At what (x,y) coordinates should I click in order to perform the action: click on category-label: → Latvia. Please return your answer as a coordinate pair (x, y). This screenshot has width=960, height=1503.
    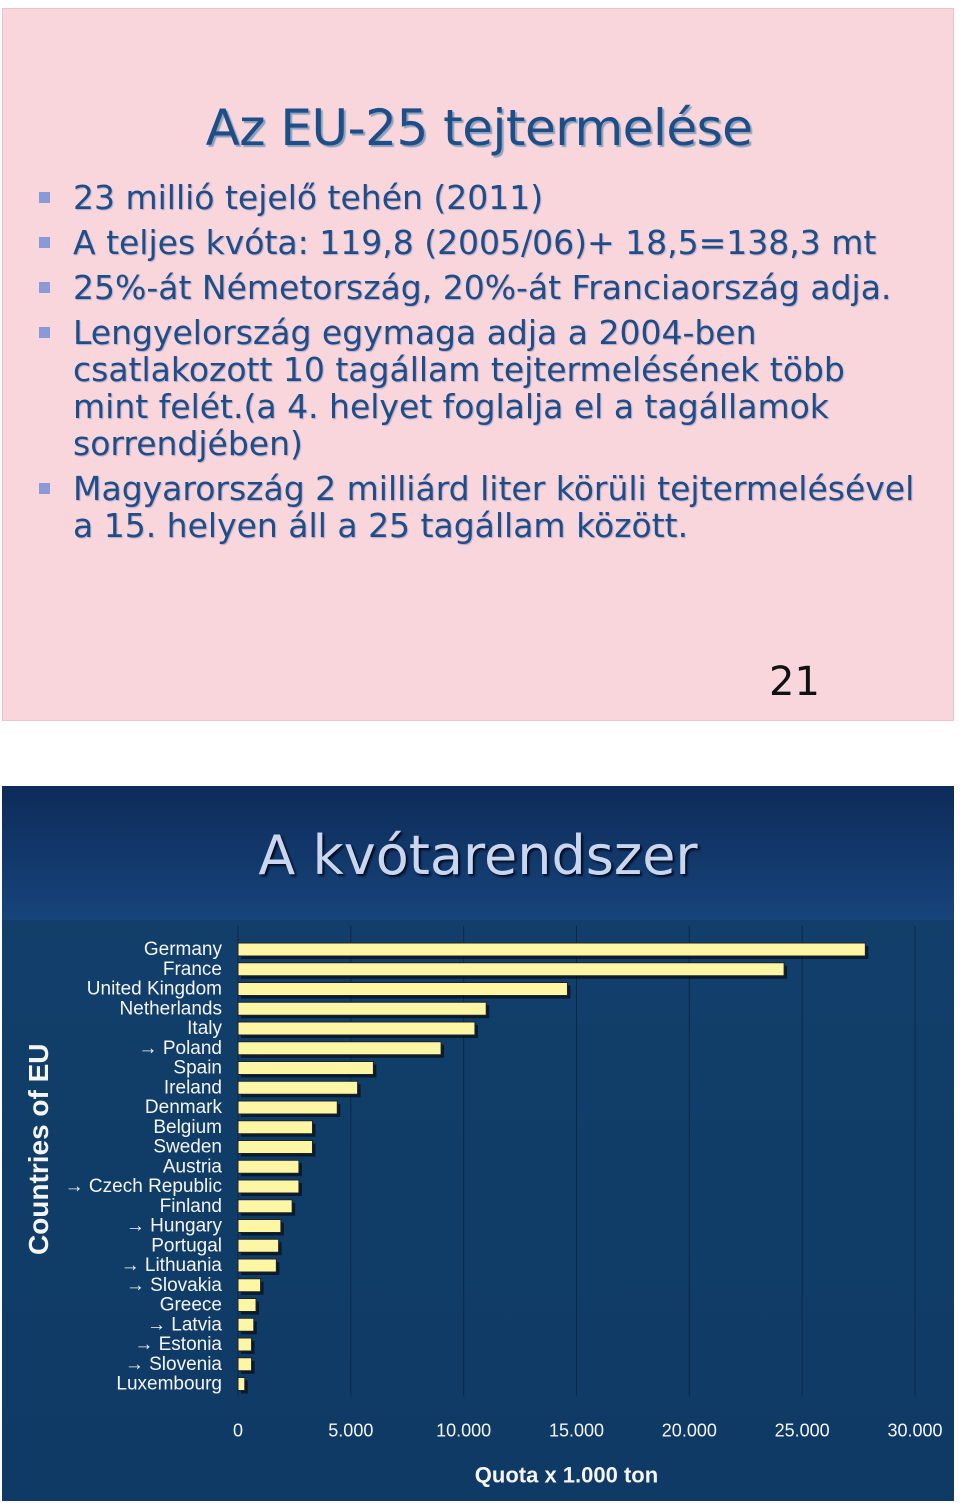
    Looking at the image, I should click on (184, 1324).